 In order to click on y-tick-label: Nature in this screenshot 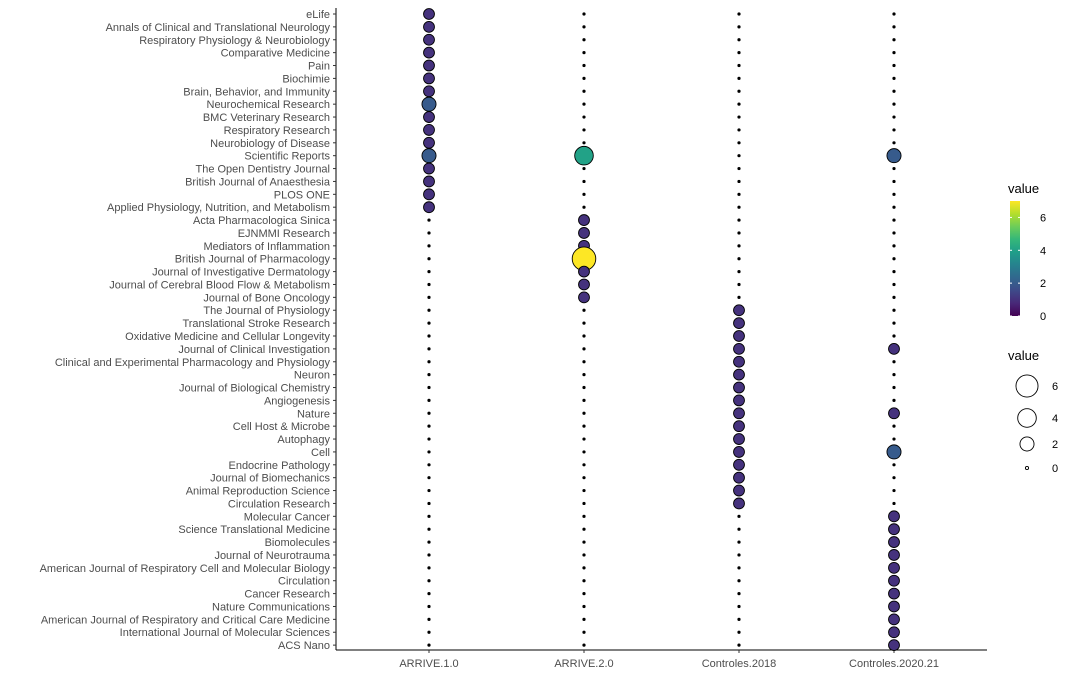, I will do `click(313, 414)`.